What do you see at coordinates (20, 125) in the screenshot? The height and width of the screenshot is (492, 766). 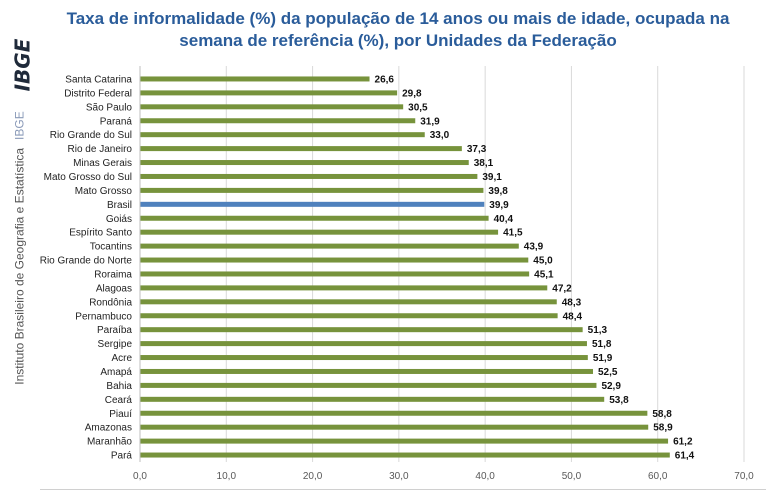 I see `side-caption-ibge: IBGE` at bounding box center [20, 125].